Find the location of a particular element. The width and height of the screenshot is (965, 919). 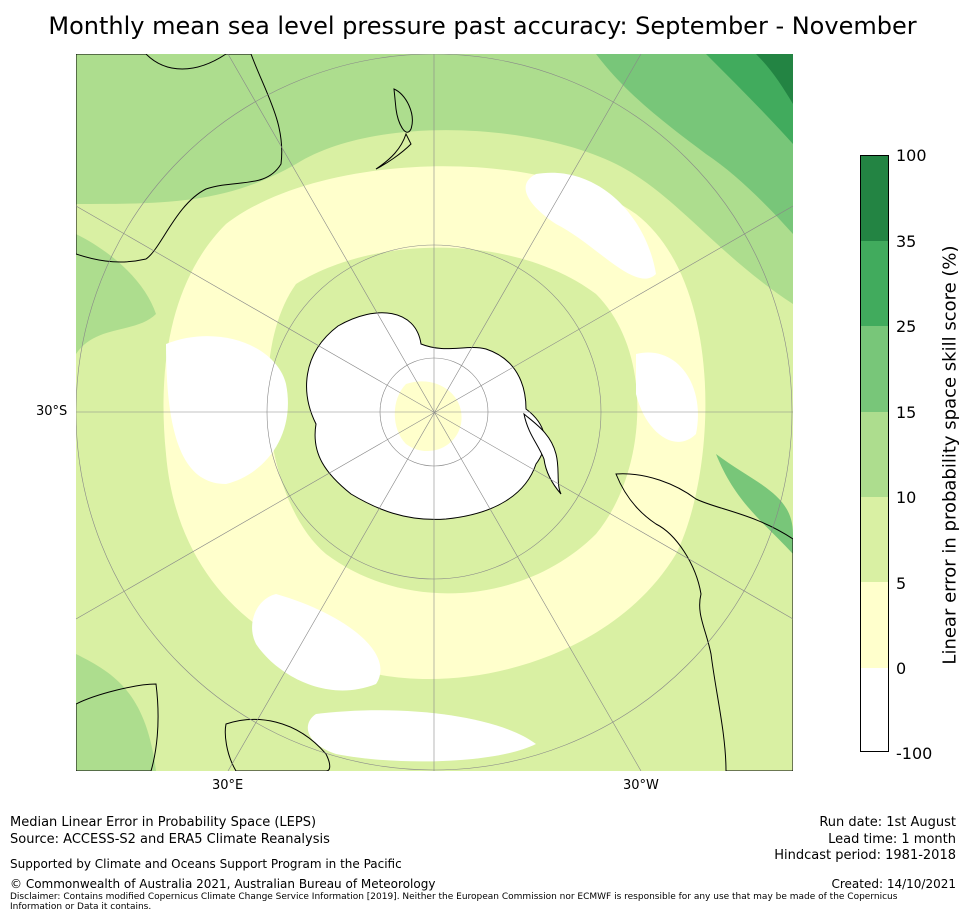

south-america-landmass is located at coordinates (704, 622).